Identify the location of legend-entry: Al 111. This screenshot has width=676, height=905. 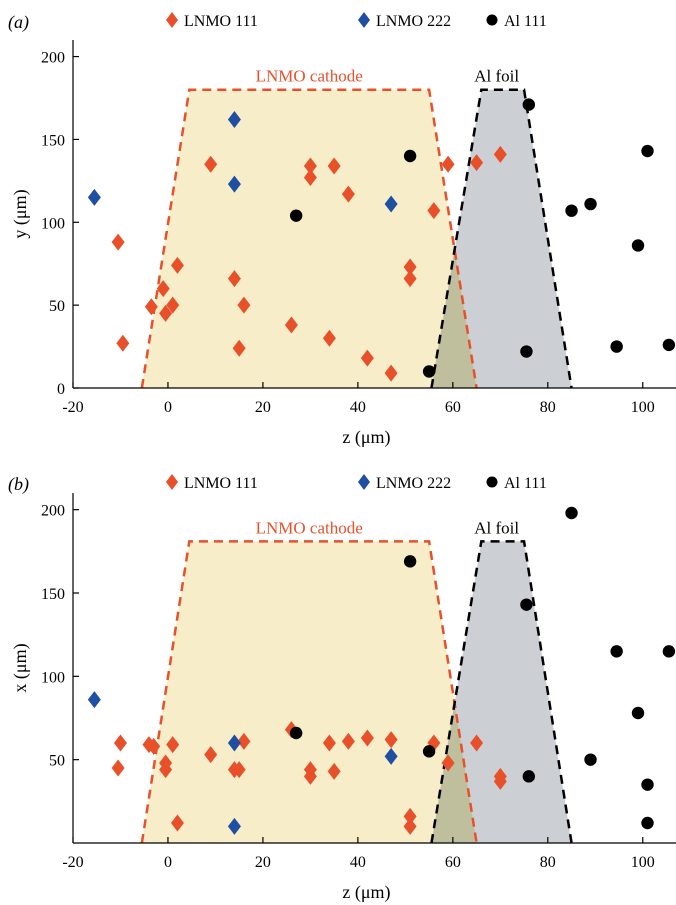
(525, 483).